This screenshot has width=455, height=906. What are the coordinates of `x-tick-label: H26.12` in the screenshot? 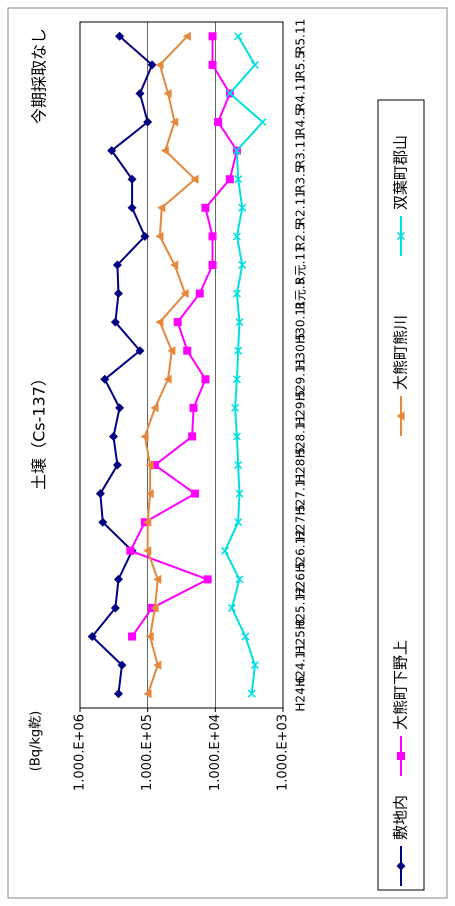 It's located at (301, 550).